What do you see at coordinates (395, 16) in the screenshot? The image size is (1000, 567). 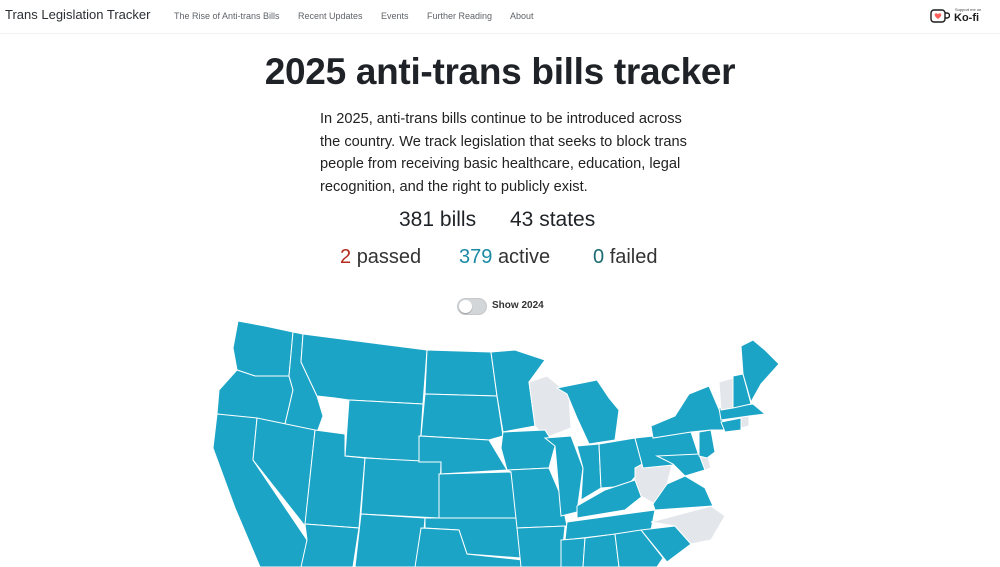 I see `nav-link-events: Events` at bounding box center [395, 16].